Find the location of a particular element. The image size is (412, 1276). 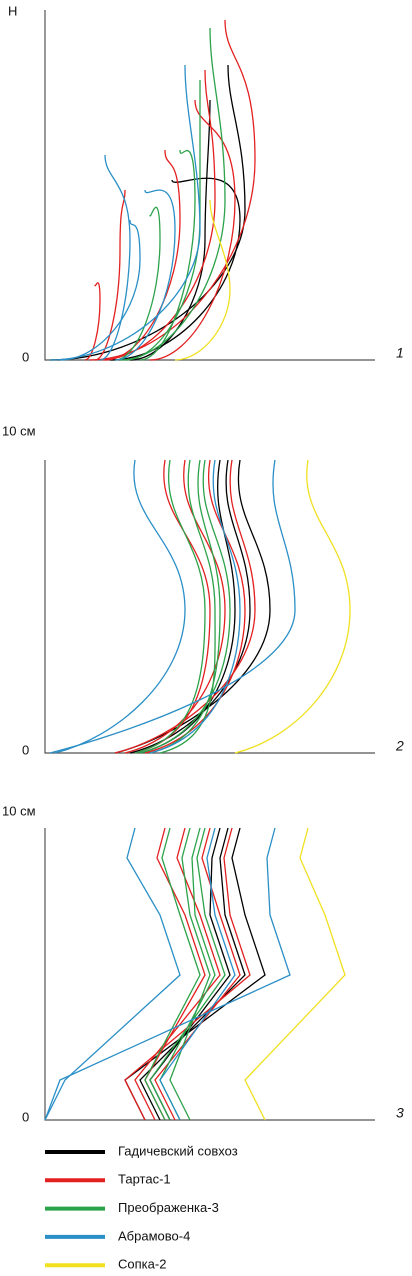

legend-label: Гадичевский совхоз is located at coordinates (178, 1150).